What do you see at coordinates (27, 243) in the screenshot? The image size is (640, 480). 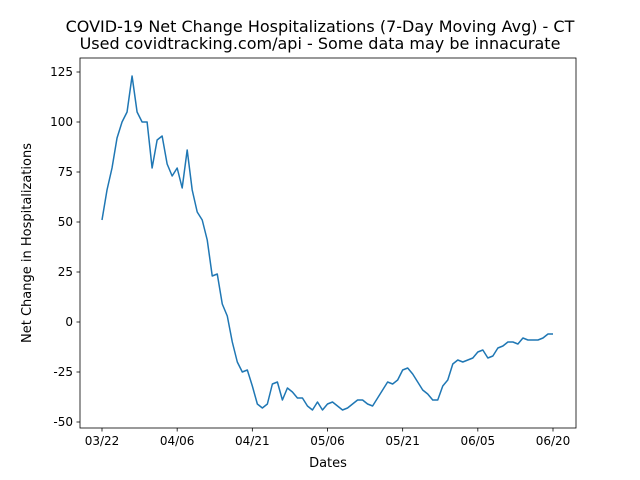 I see `y-axis-label: Net Change in Hospitalizations` at bounding box center [27, 243].